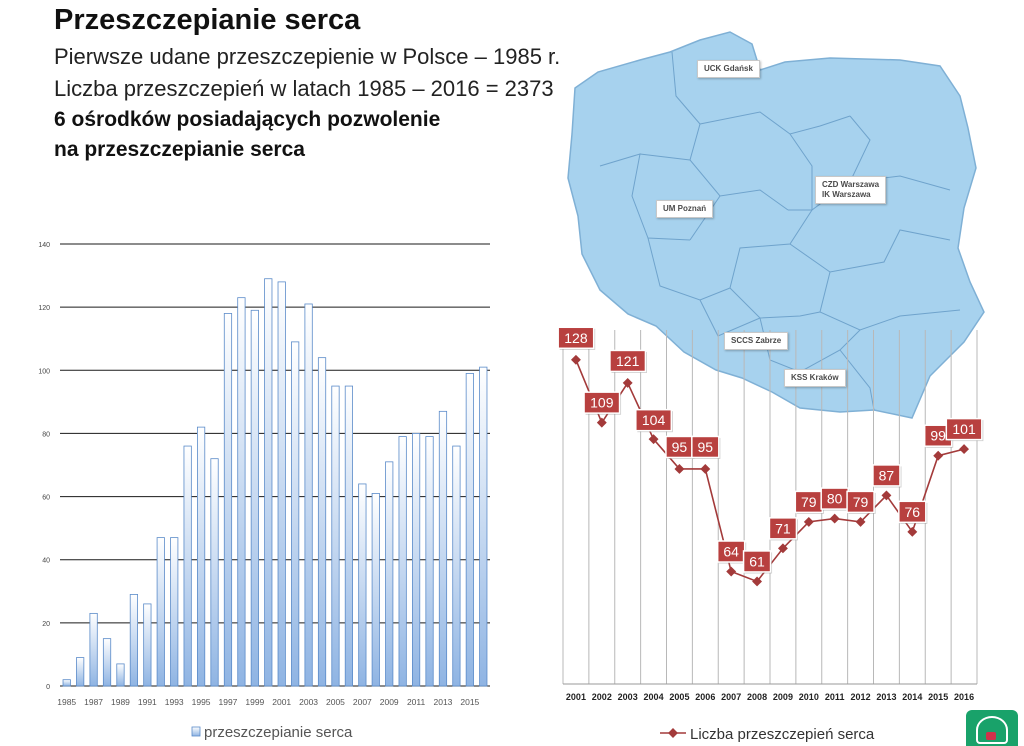  Describe the element at coordinates (46, 561) in the screenshot. I see `y-tick-label: 40` at that location.